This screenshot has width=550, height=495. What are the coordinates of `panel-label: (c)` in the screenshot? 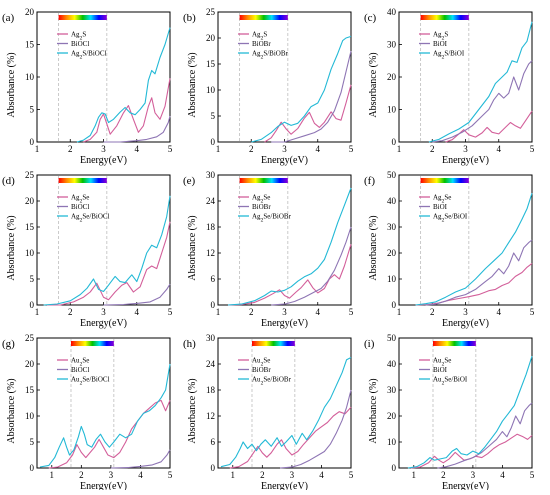 It's located at (370, 18).